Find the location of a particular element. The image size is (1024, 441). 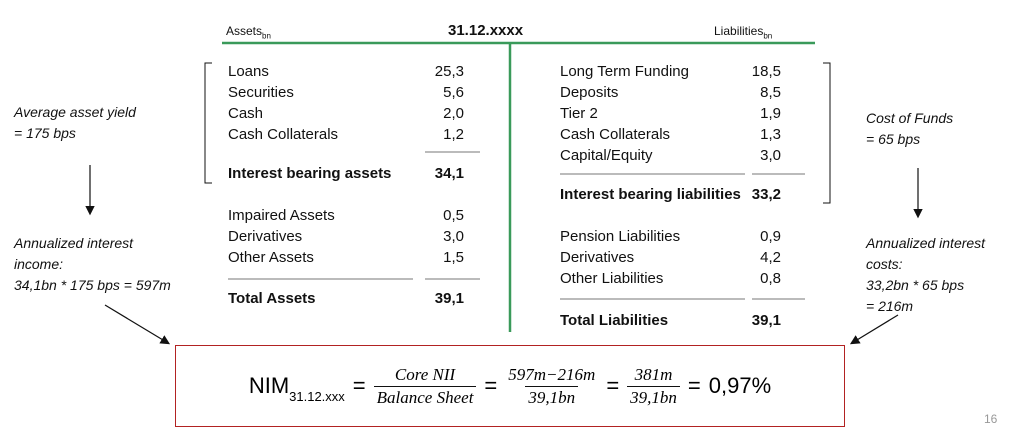

note: income: is located at coordinates (39, 264).